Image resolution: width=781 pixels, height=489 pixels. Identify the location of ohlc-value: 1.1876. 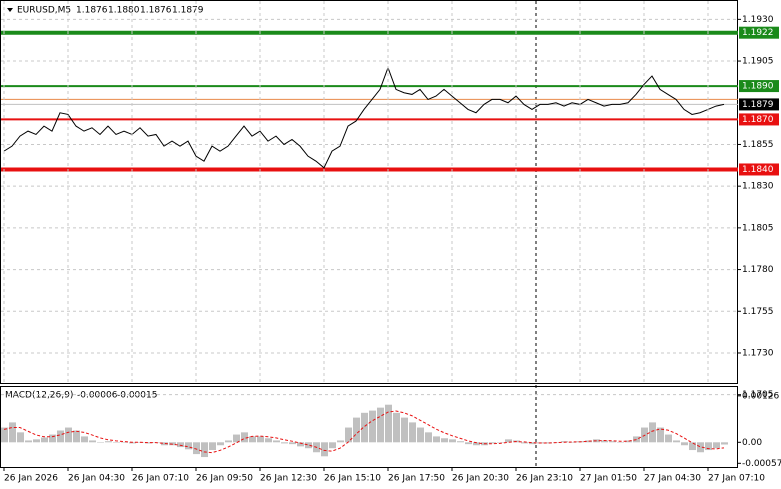
(156, 11).